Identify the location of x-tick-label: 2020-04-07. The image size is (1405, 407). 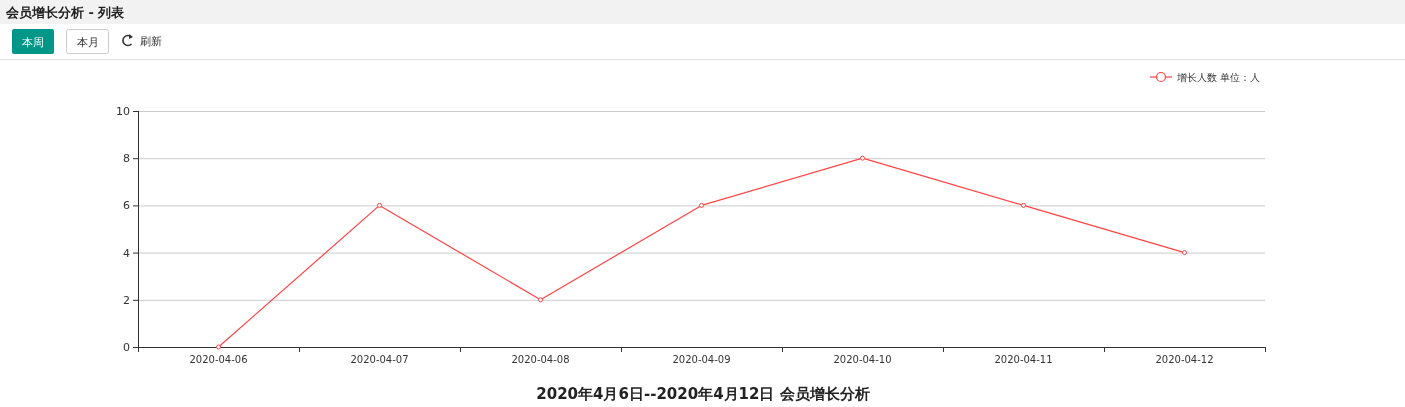
(379, 359).